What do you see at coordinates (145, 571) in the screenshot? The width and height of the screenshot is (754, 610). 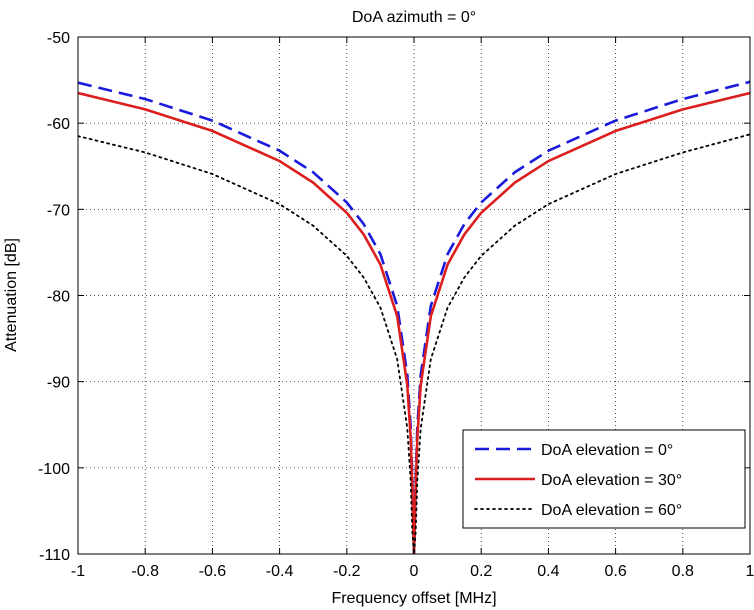 I see `x-tick-label: -0.8` at bounding box center [145, 571].